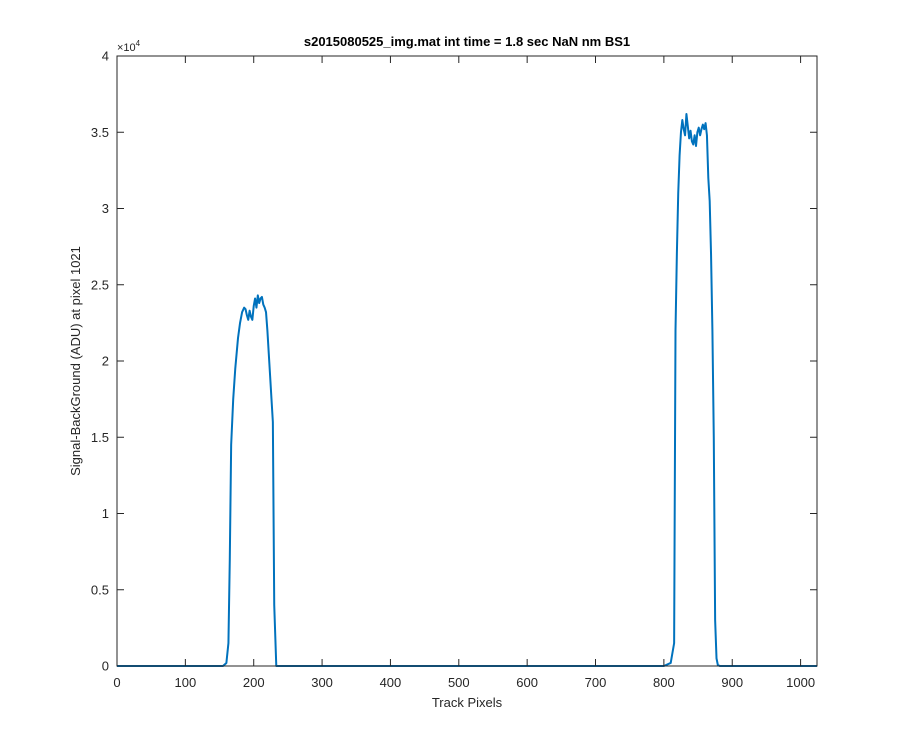 This screenshot has height=755, width=900. What do you see at coordinates (254, 682) in the screenshot?
I see `x-tick-label: 200` at bounding box center [254, 682].